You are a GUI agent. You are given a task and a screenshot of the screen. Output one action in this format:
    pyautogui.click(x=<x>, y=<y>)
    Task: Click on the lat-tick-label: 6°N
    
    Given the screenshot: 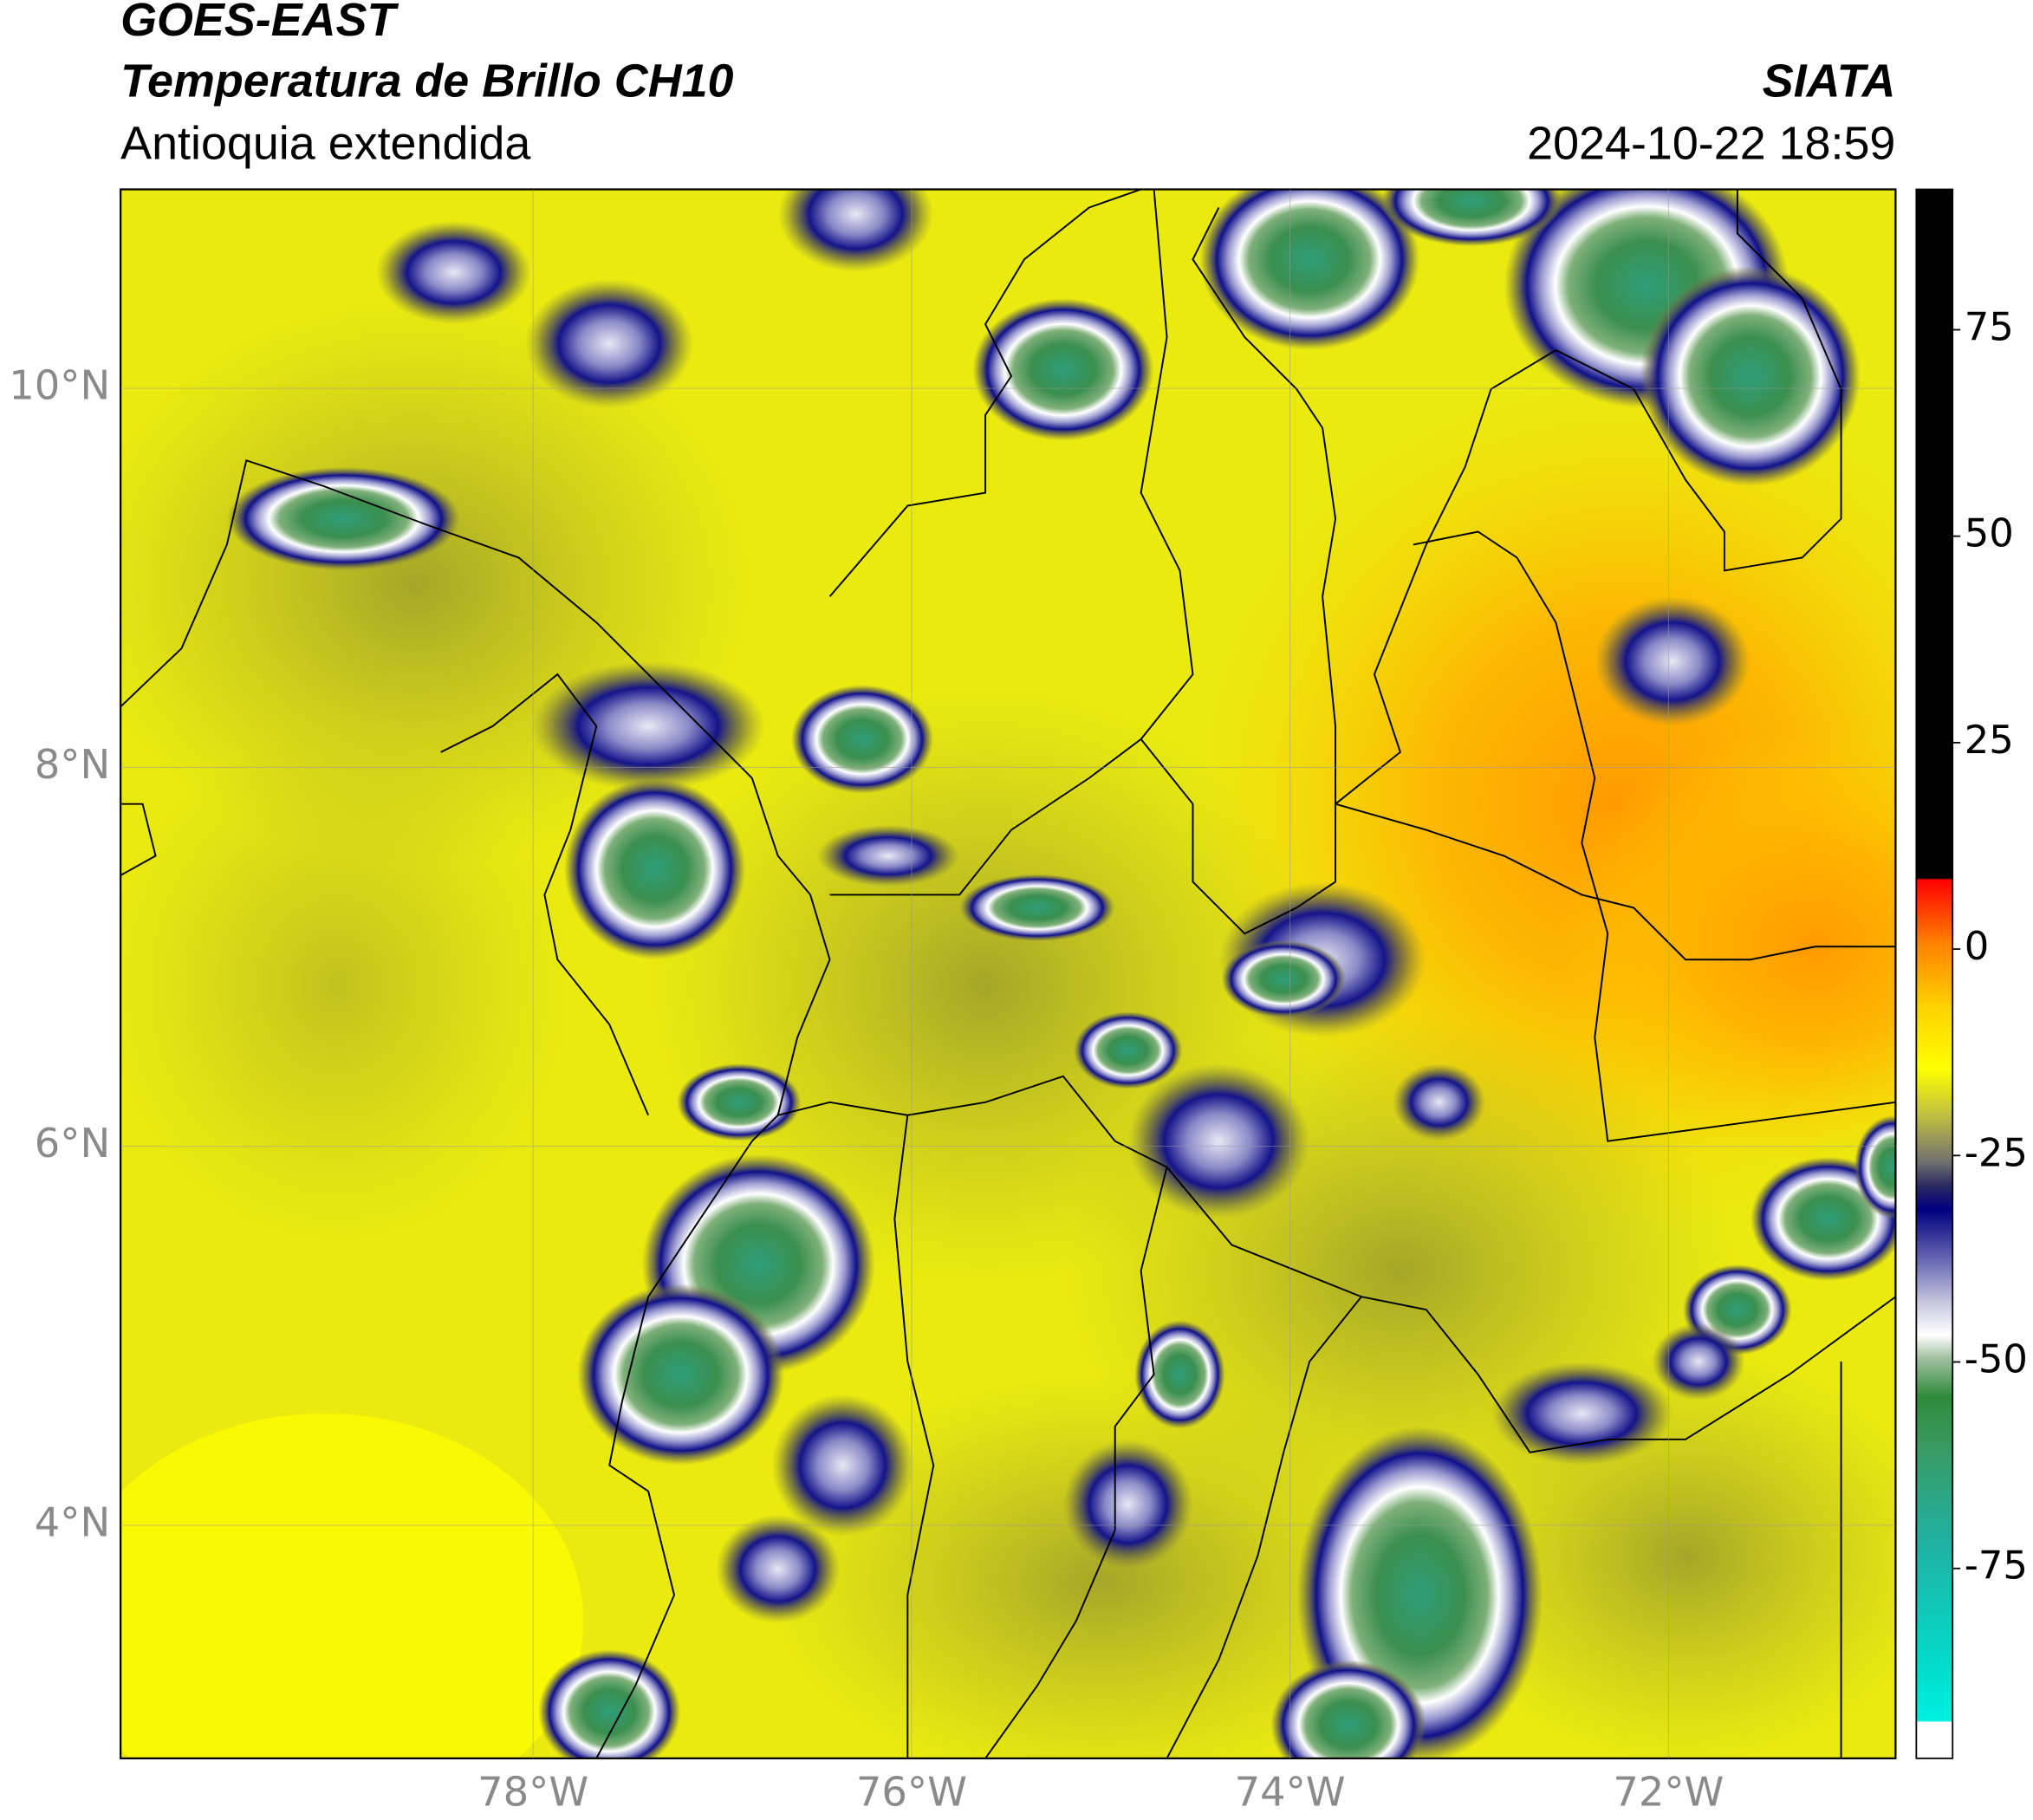 What is the action you would take?
    pyautogui.click(x=72, y=1143)
    